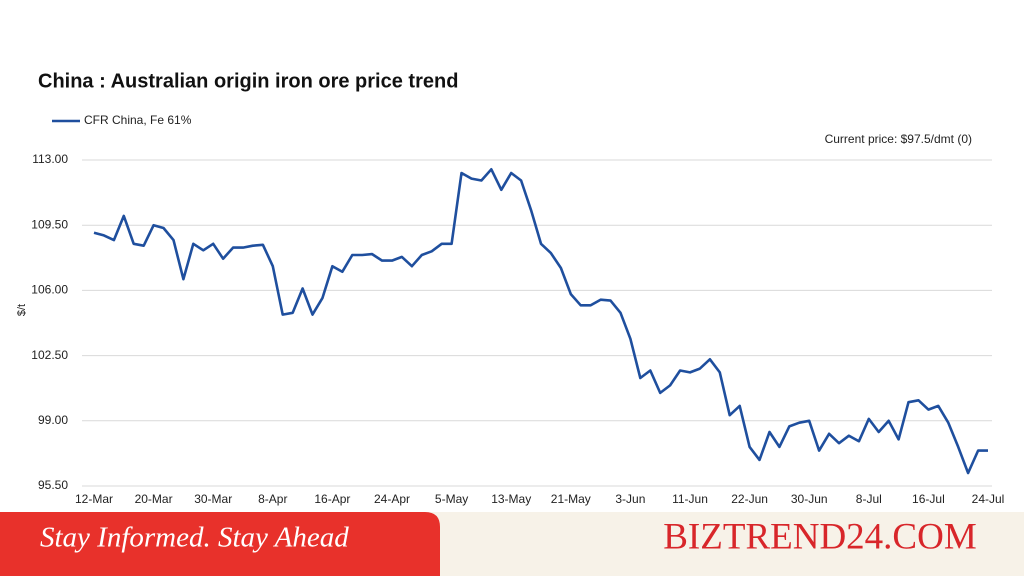 The image size is (1024, 576). What do you see at coordinates (819, 536) in the screenshot?
I see `brand: BIZTREND24.COM` at bounding box center [819, 536].